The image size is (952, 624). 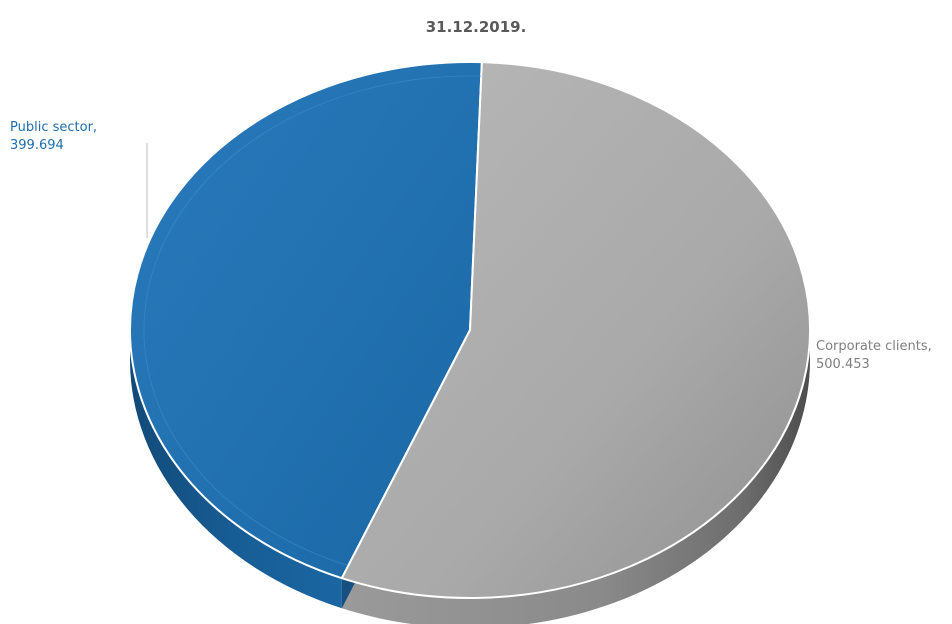 What do you see at coordinates (843, 364) in the screenshot?
I see `slice-label-value: 500.453` at bounding box center [843, 364].